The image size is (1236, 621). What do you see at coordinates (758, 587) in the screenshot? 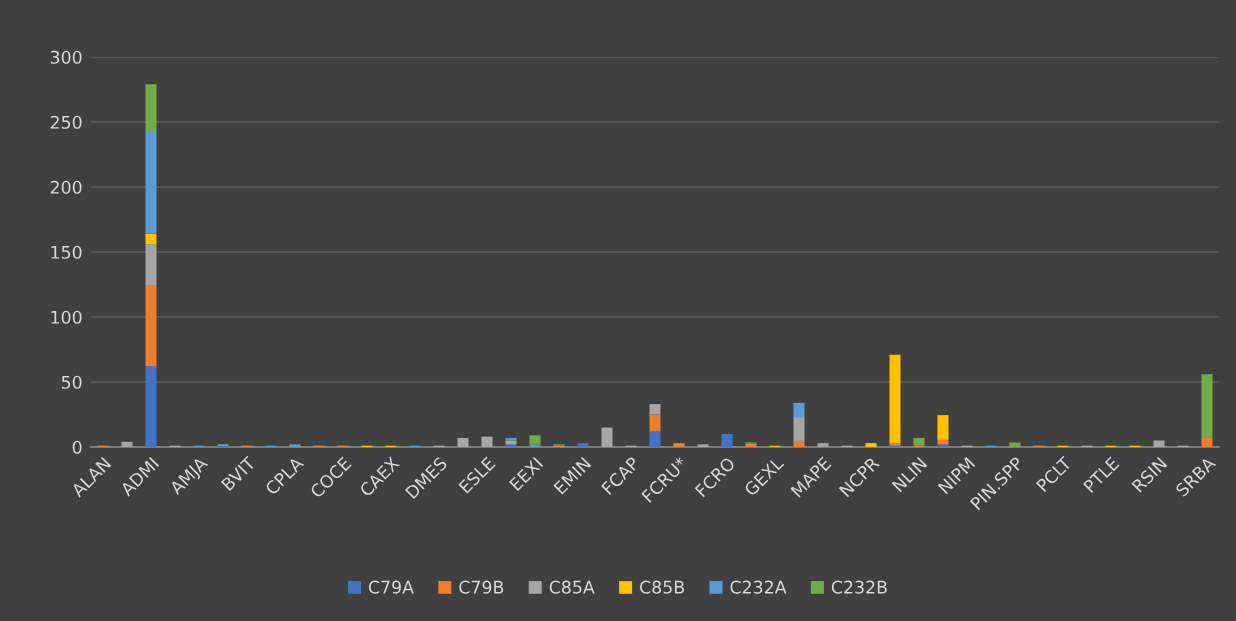
I see `legend-label: C232A` at bounding box center [758, 587].